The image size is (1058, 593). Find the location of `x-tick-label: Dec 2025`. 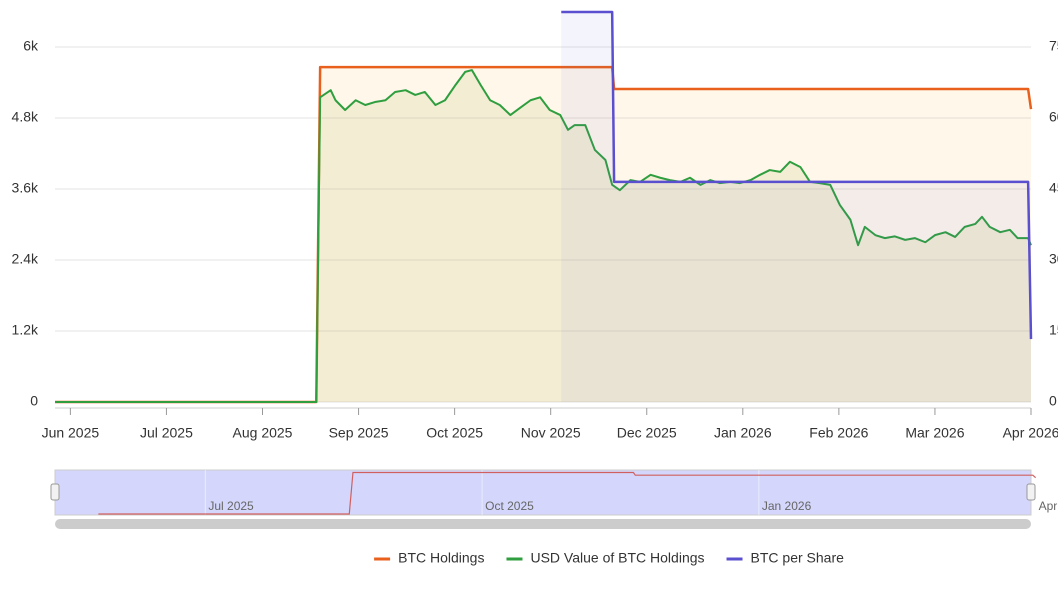

x-tick-label: Dec 2025 is located at coordinates (647, 433).